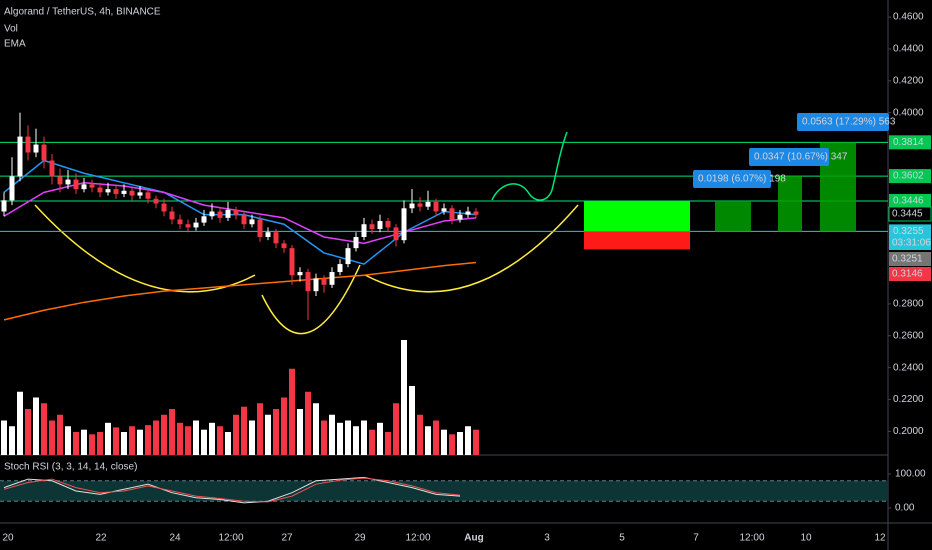 This screenshot has height=550, width=932. I want to click on indicator-label: Vol, so click(11, 29).